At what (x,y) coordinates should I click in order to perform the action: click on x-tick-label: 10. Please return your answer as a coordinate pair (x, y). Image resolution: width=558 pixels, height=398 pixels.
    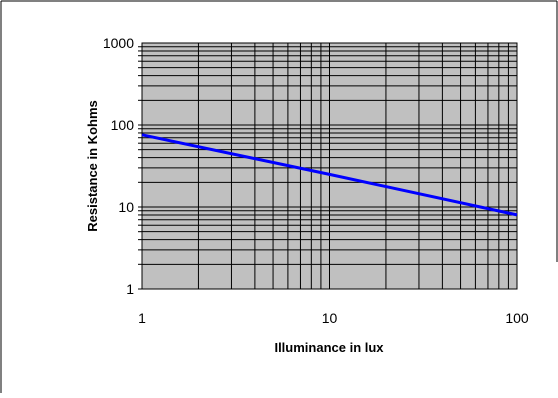
    Looking at the image, I should click on (330, 318).